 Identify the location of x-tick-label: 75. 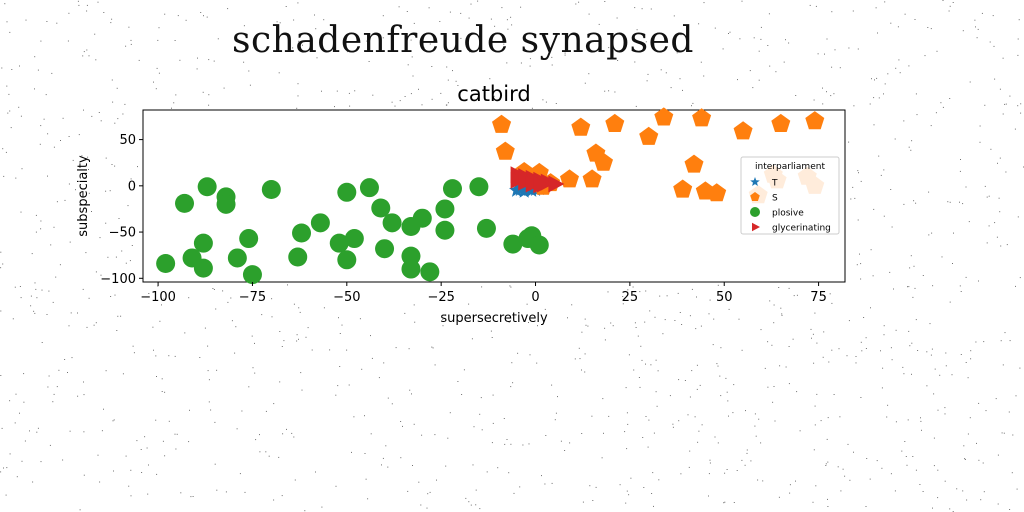
(818, 297).